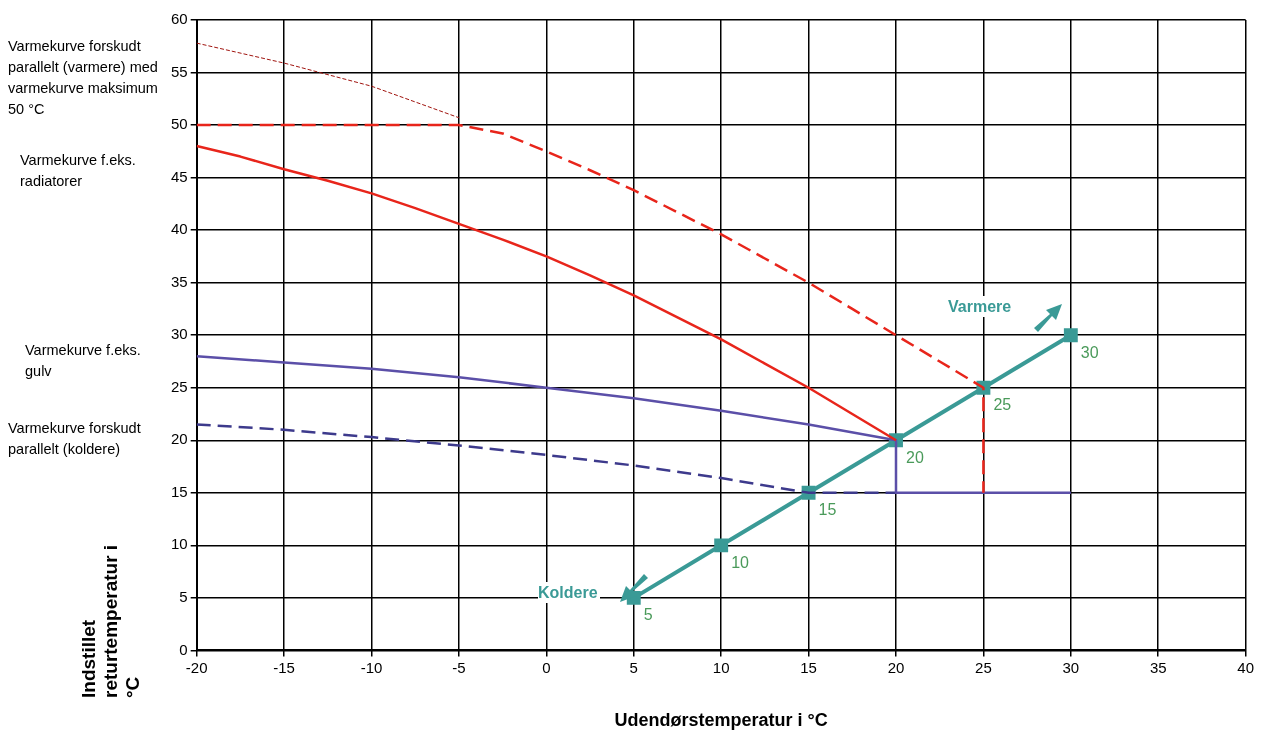 This screenshot has height=744, width=1265. Describe the element at coordinates (179, 124) in the screenshot. I see `y-tick-label: 50` at that location.